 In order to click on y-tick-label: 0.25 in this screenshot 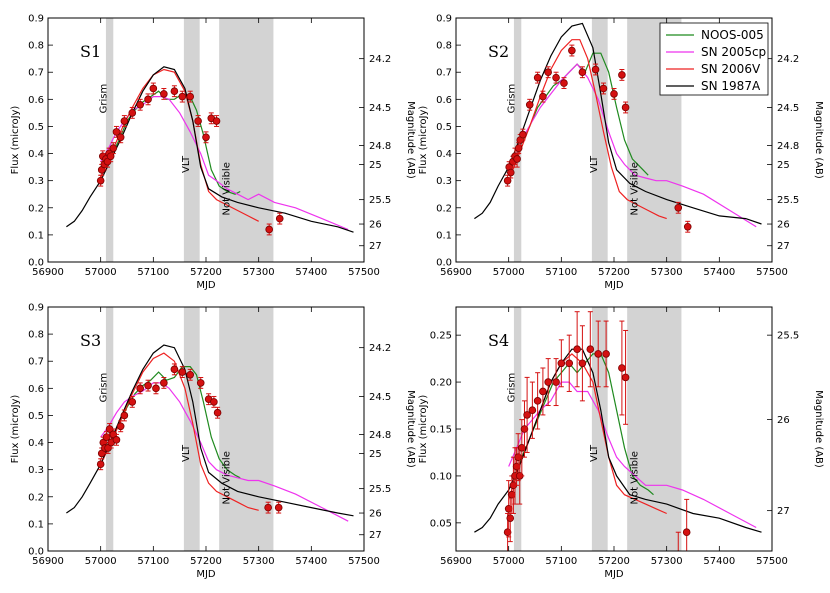, I will do `click(441, 336)`.